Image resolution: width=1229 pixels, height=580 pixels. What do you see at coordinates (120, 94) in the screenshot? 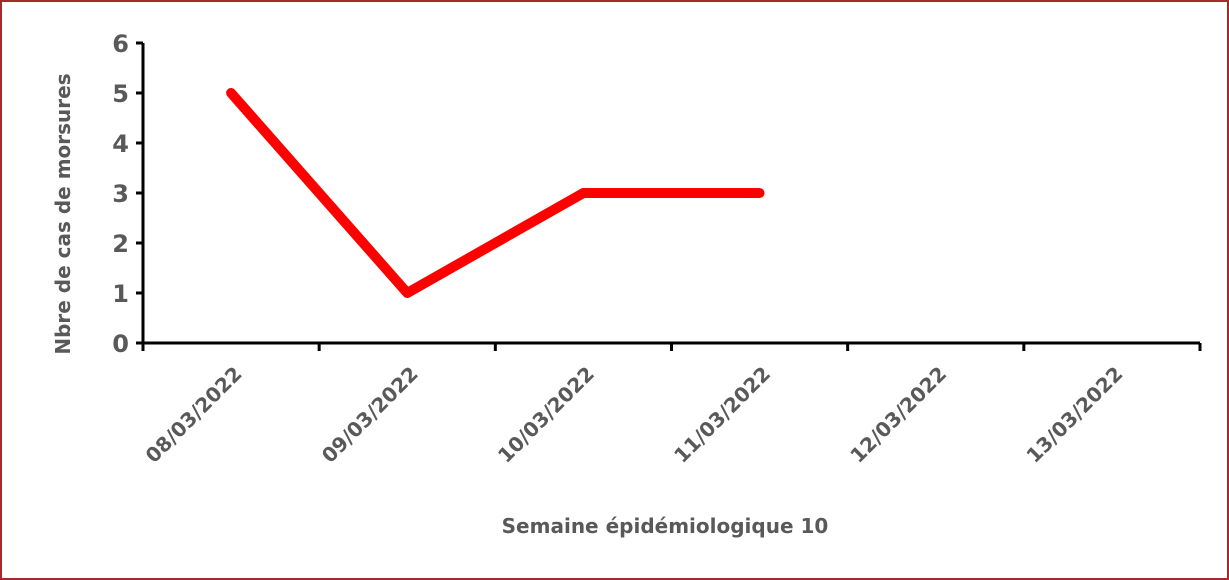
I see `y-tick-label: 5` at bounding box center [120, 94].